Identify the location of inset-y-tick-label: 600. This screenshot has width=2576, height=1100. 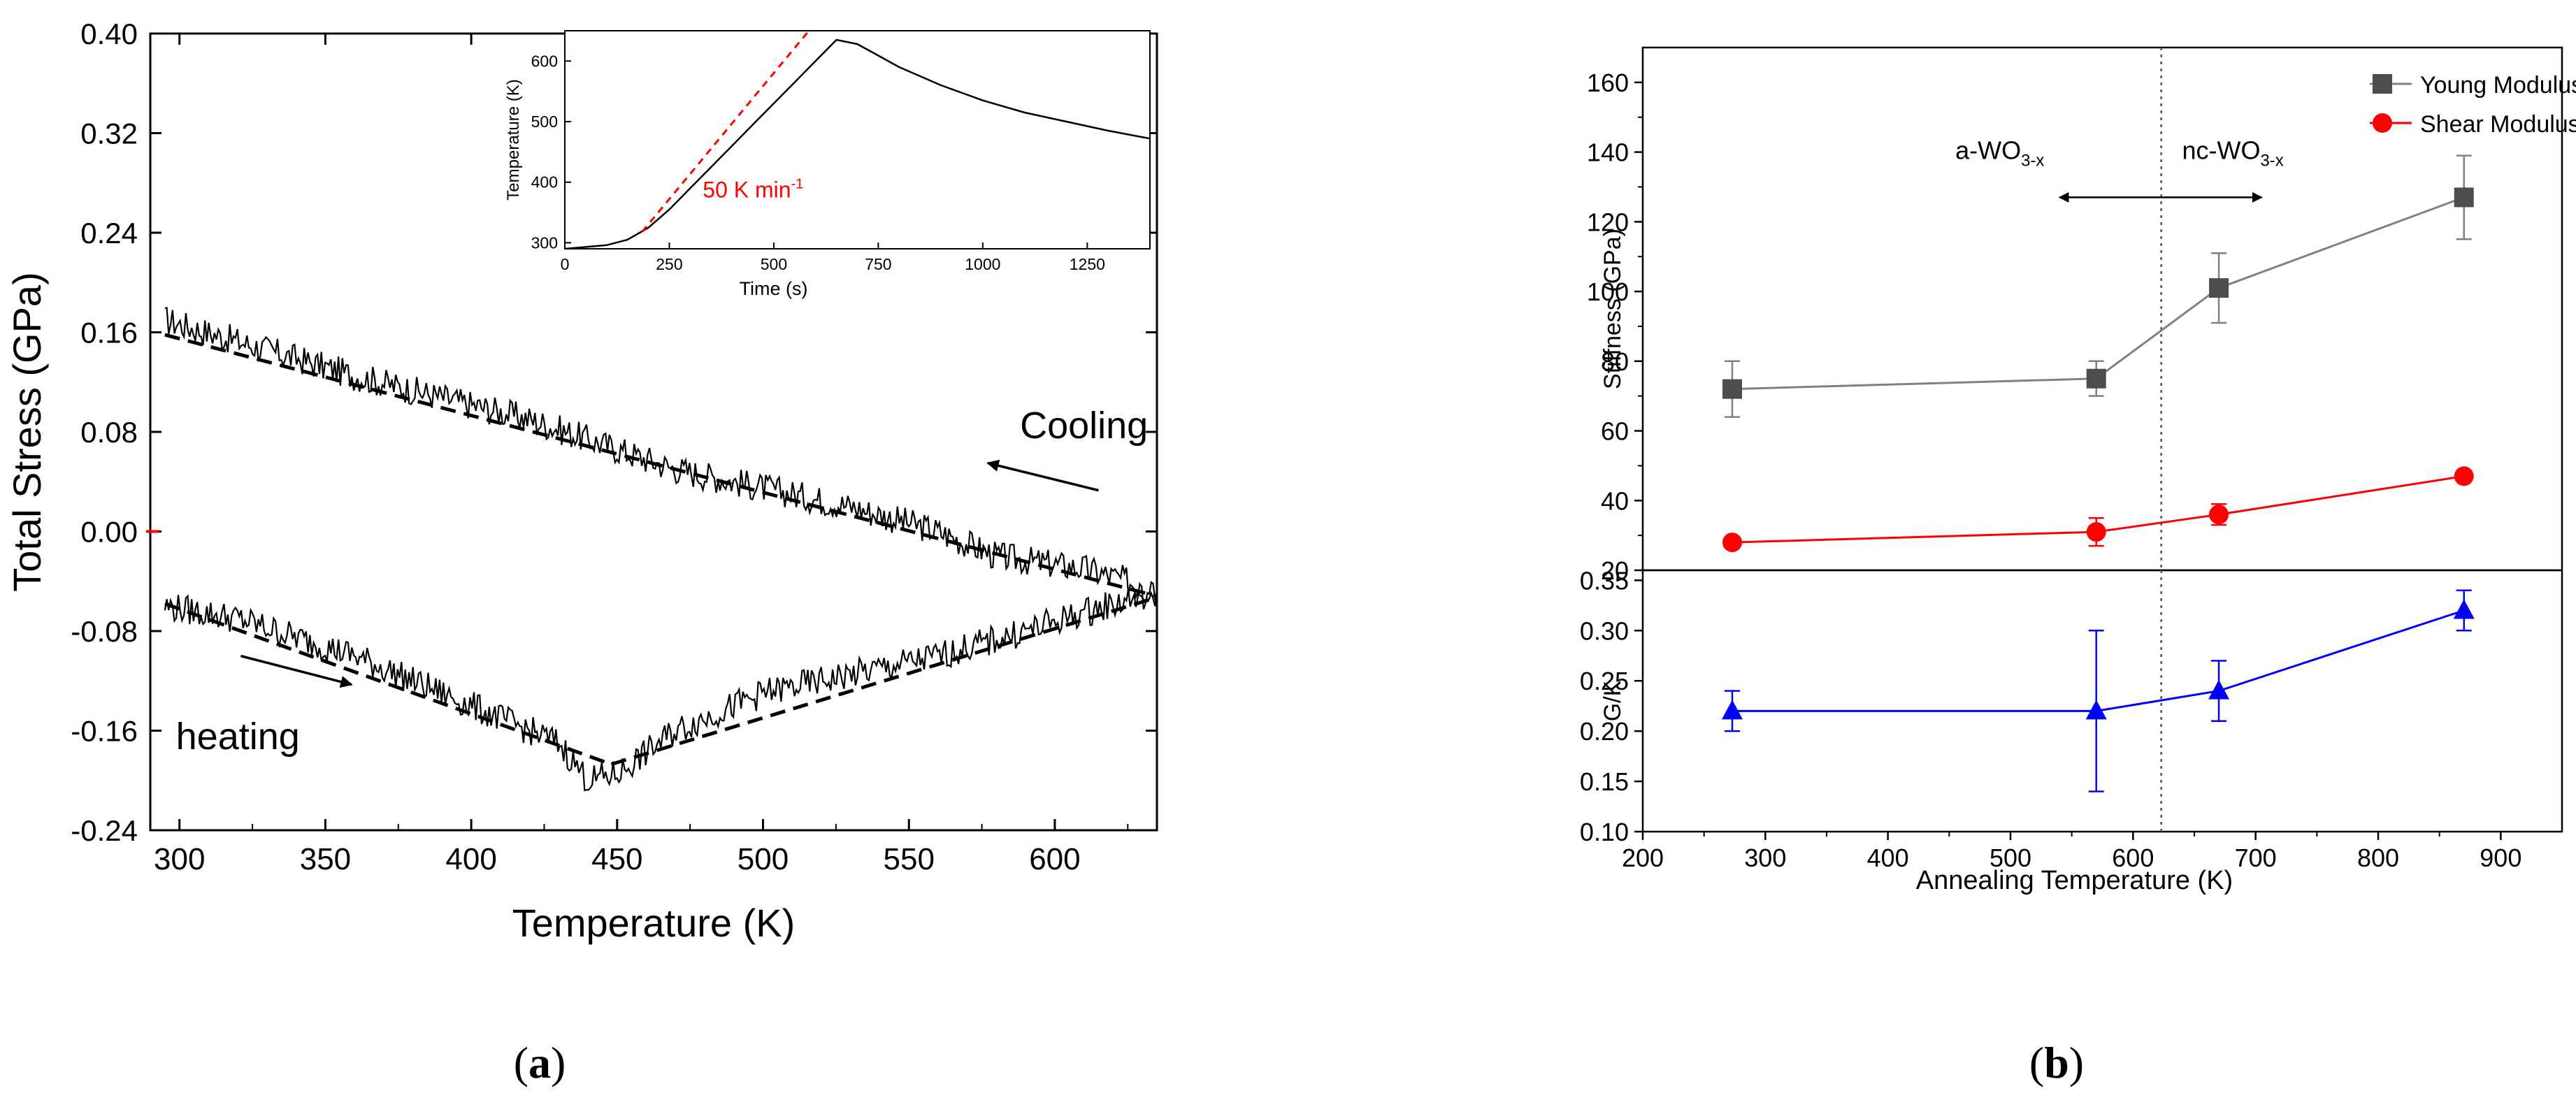
(544, 61).